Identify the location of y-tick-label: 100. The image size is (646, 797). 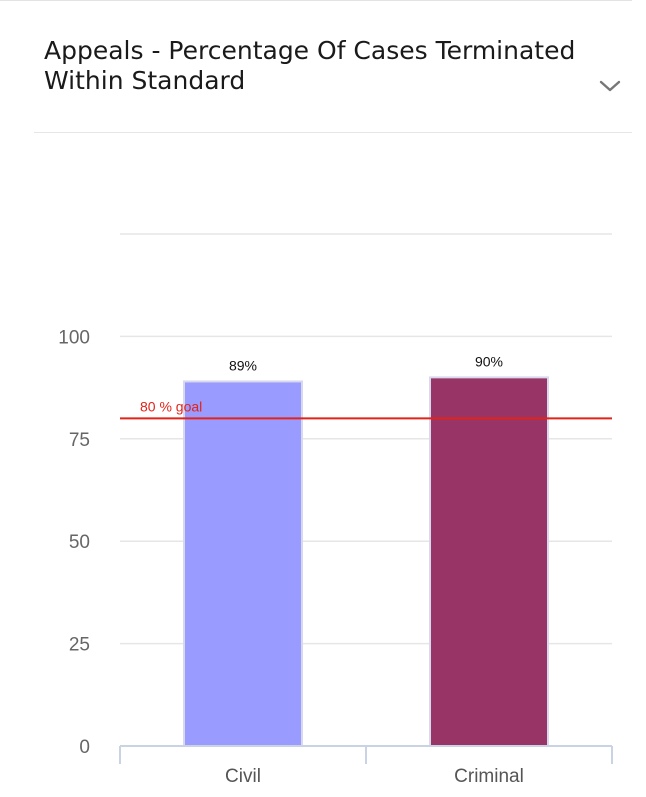
(74, 337).